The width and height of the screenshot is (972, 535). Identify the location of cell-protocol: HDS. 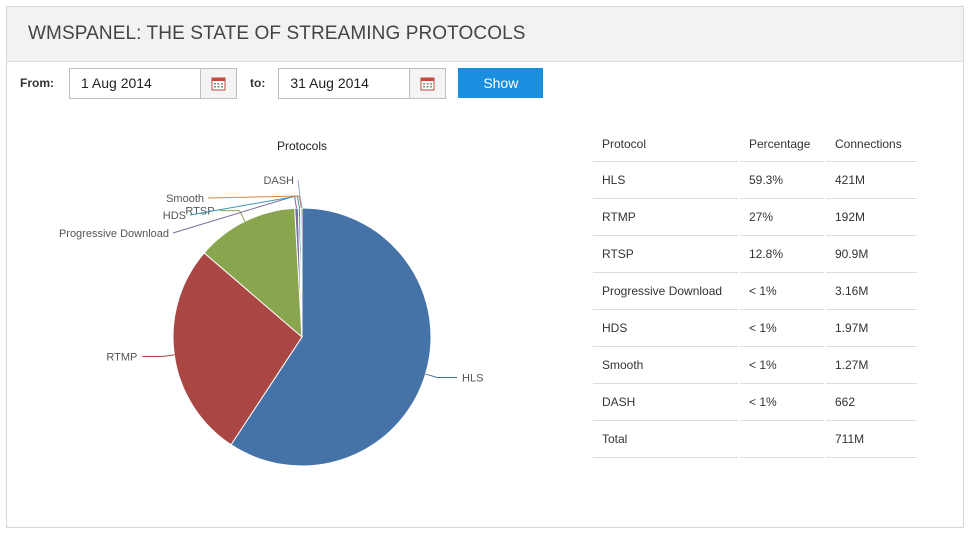
(666, 328).